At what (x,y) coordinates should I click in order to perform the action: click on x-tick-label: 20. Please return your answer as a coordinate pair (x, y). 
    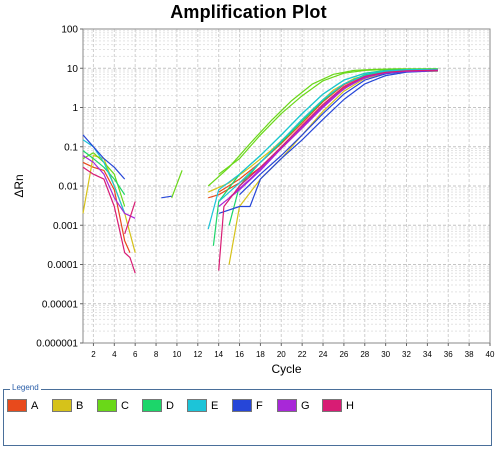
    Looking at the image, I should click on (281, 354).